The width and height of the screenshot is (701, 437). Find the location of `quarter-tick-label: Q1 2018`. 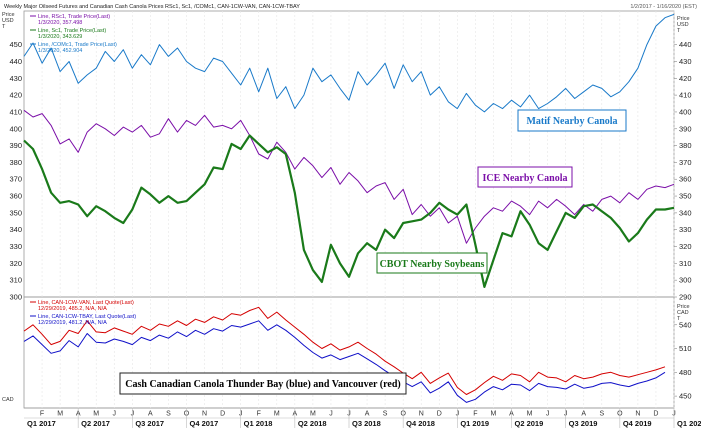

quarter-tick-label: Q1 2018 is located at coordinates (258, 423).